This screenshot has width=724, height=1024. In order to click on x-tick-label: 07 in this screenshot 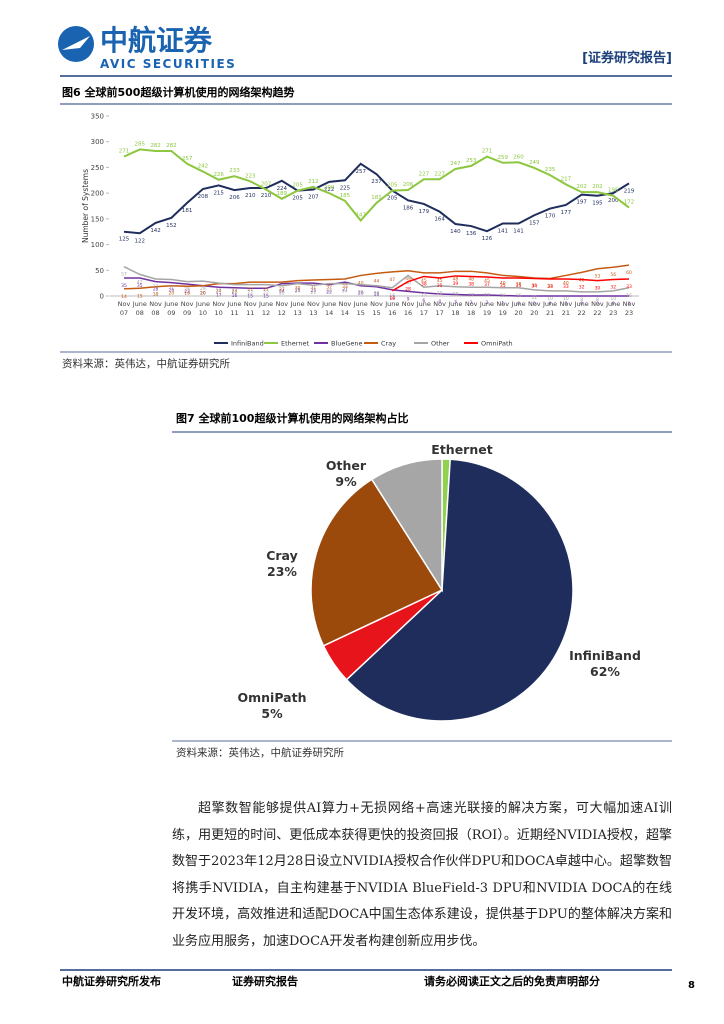, I will do `click(124, 313)`.